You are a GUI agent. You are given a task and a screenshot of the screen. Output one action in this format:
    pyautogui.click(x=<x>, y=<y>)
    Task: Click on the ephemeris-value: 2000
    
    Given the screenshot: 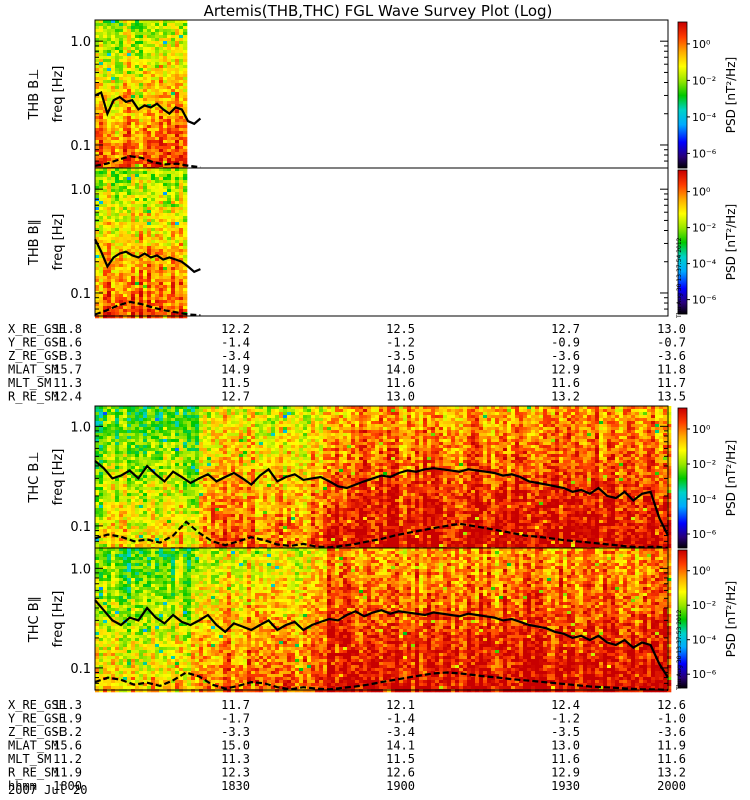 What is the action you would take?
    pyautogui.click(x=671, y=786)
    